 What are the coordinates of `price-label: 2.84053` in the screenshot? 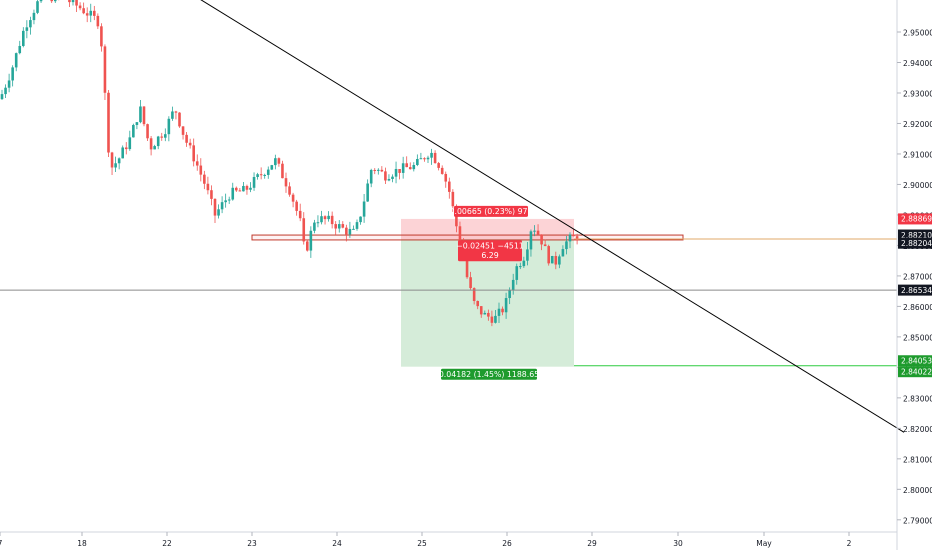 It's located at (916, 361).